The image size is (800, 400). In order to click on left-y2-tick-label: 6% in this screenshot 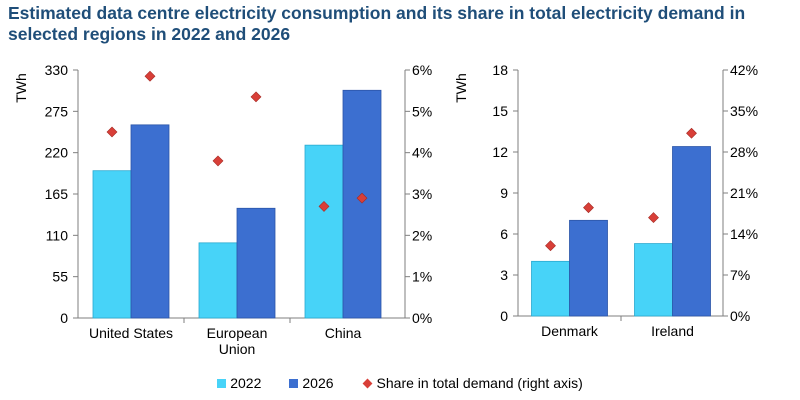, I will do `click(422, 70)`.